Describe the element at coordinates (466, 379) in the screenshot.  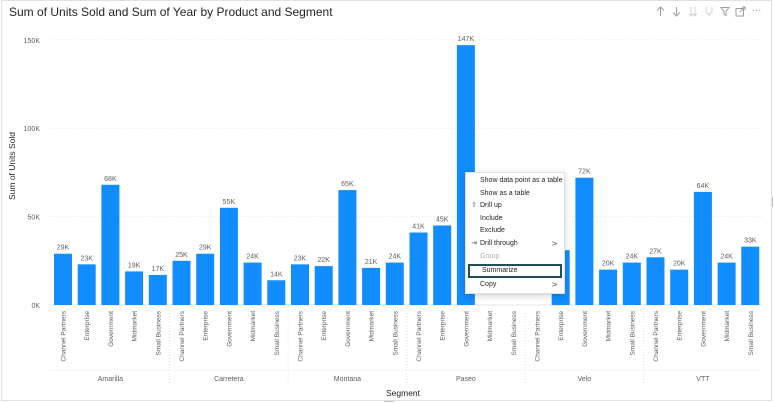
I see `x-product-label: Paseo` at that location.